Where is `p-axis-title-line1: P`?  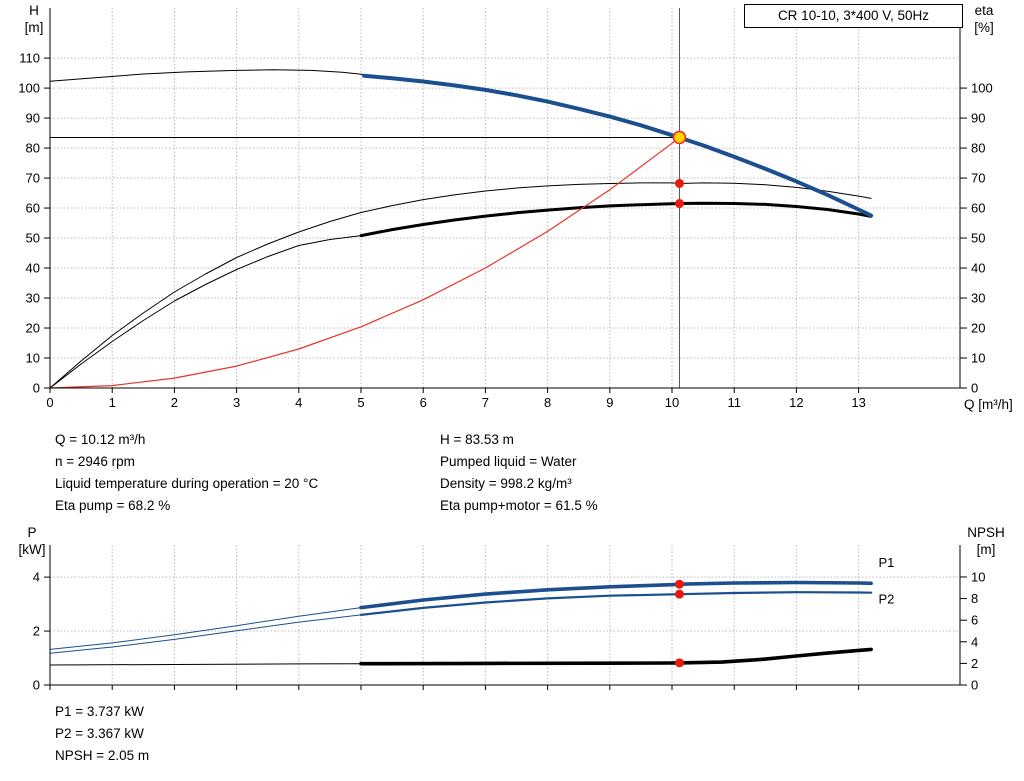
p-axis-title-line1: P is located at coordinates (32, 532).